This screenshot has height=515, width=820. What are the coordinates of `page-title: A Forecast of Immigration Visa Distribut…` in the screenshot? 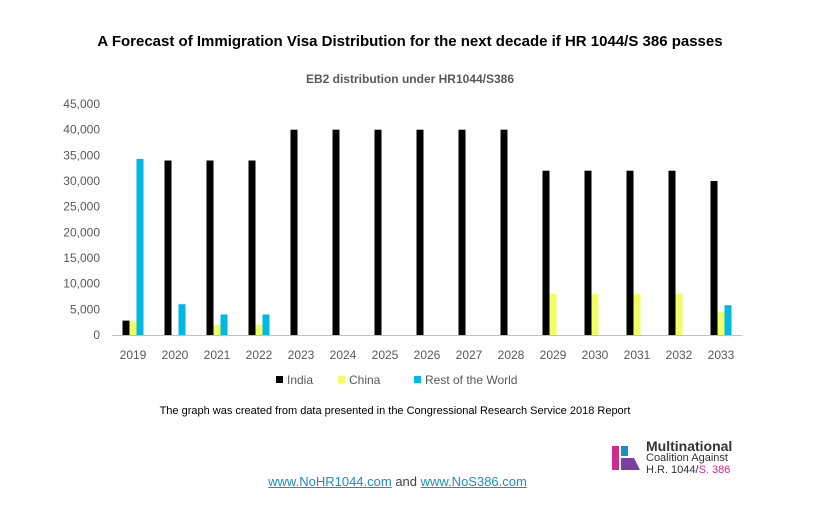 It's located at (410, 41).